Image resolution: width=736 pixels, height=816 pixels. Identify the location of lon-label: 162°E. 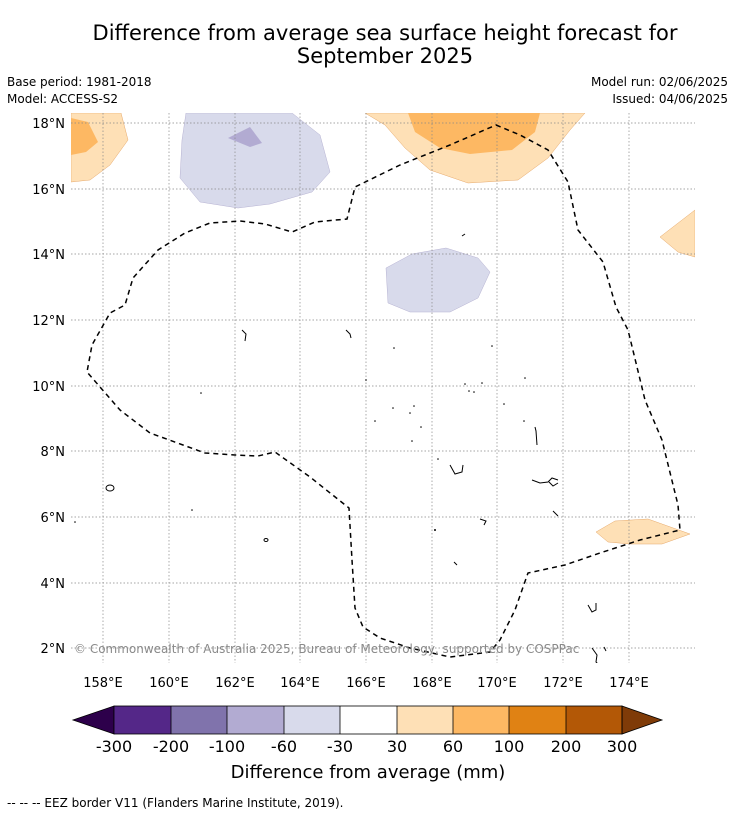
(235, 683).